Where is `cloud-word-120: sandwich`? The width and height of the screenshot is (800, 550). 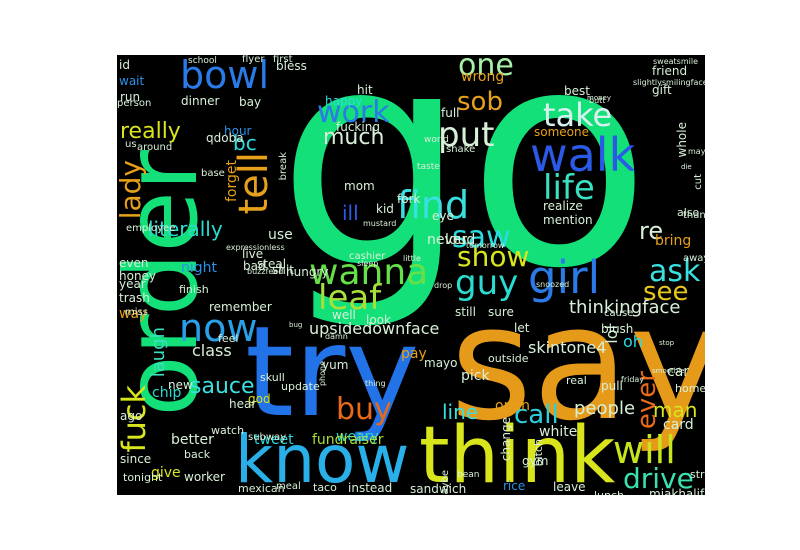 cloud-word-120: sandwich is located at coordinates (438, 488).